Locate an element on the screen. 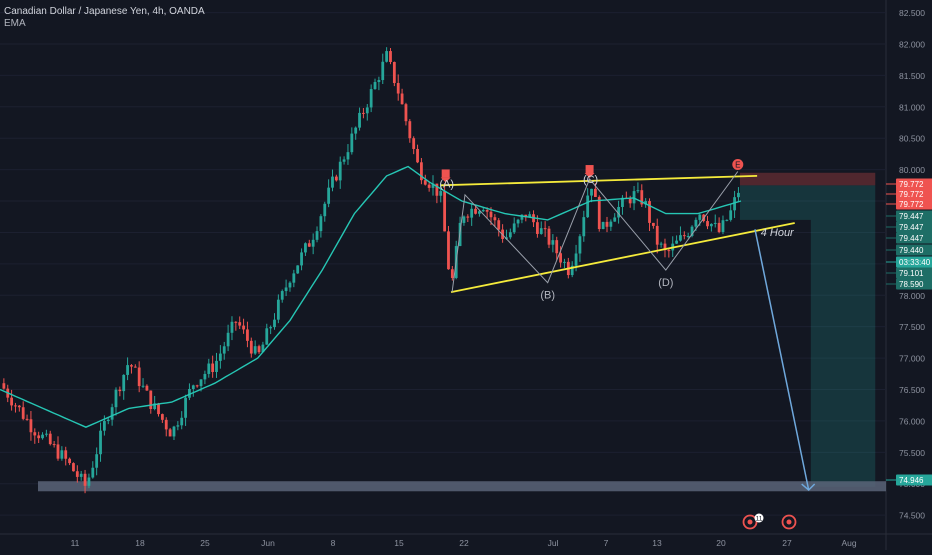 The height and width of the screenshot is (555, 932). time-tick-label: 22 is located at coordinates (464, 543).